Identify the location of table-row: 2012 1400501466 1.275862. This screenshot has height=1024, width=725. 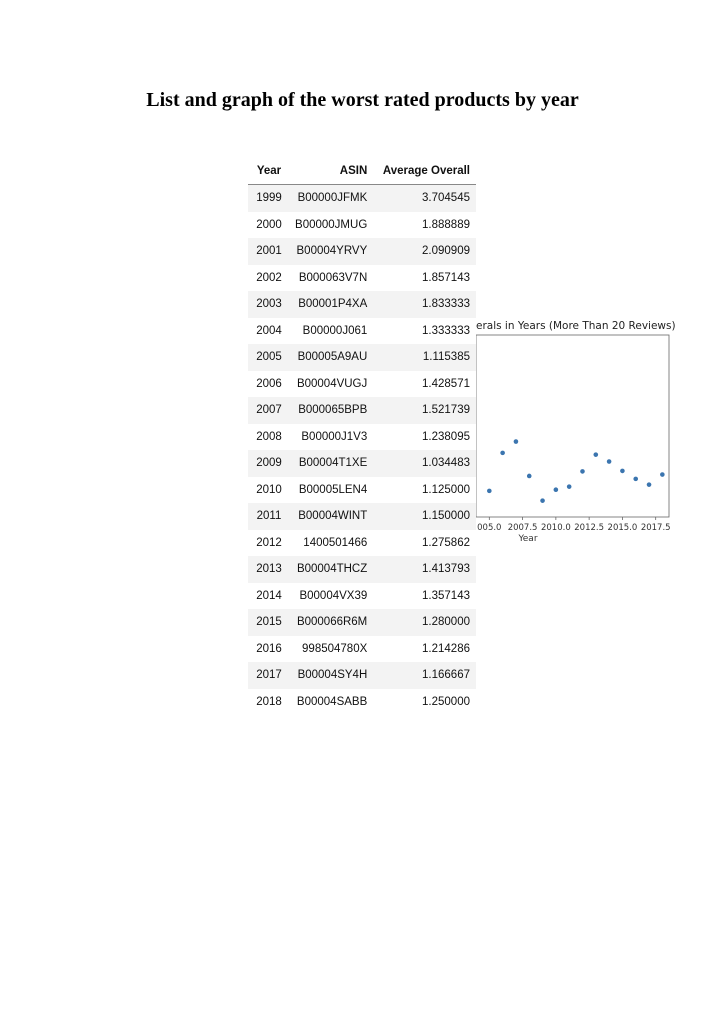
(362, 542).